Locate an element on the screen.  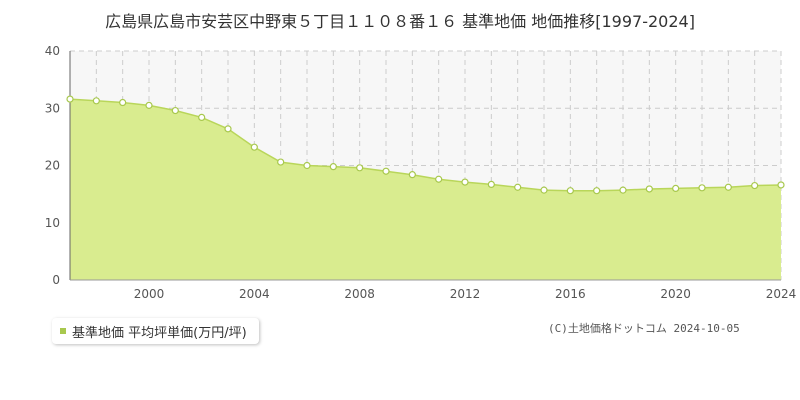
x-tick-label: 2016 is located at coordinates (570, 294).